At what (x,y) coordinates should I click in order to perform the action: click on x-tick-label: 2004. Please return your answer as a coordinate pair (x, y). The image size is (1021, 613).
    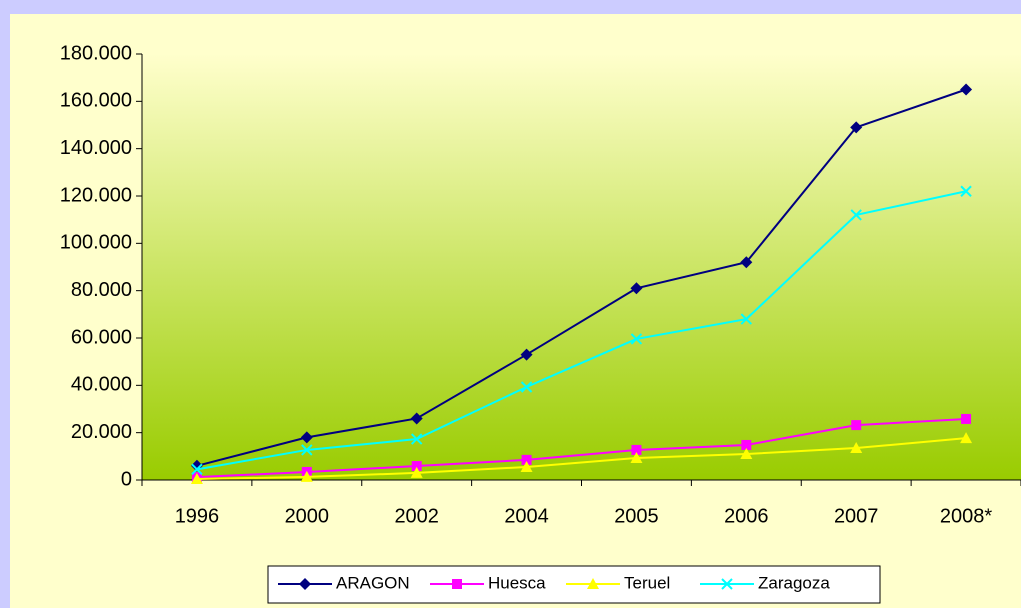
    Looking at the image, I should click on (526, 516).